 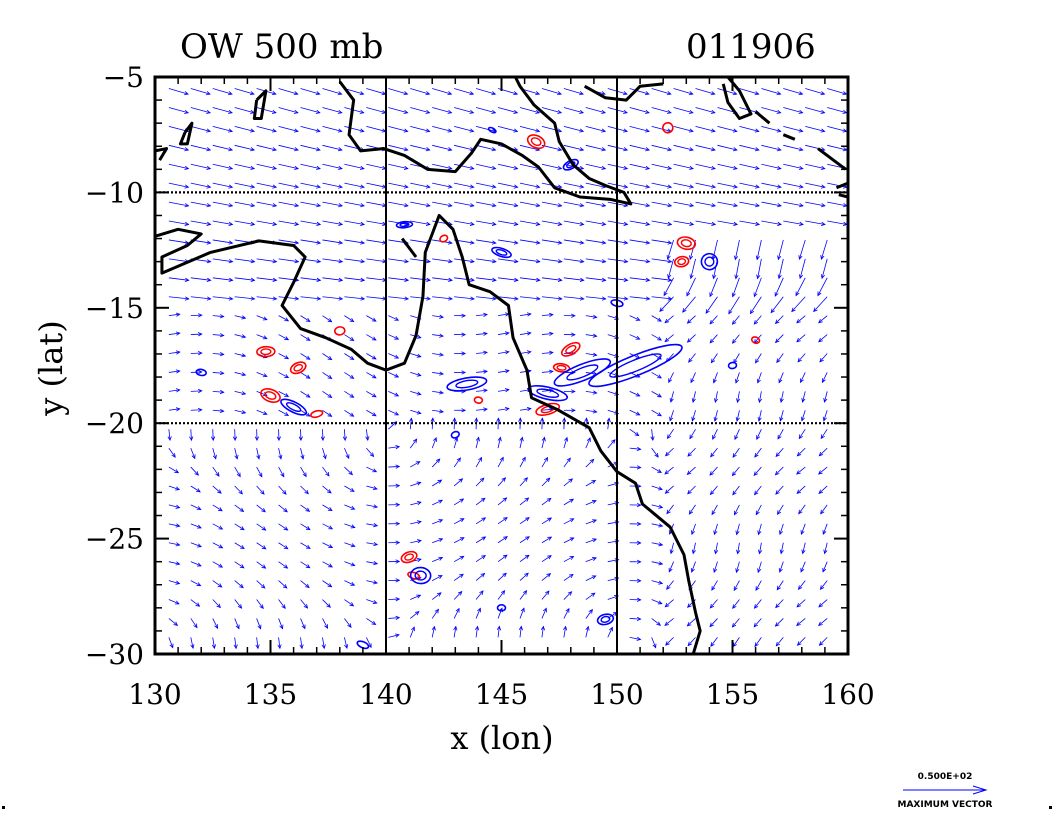 What do you see at coordinates (260, 105) in the screenshot?
I see `coastline-segment` at bounding box center [260, 105].